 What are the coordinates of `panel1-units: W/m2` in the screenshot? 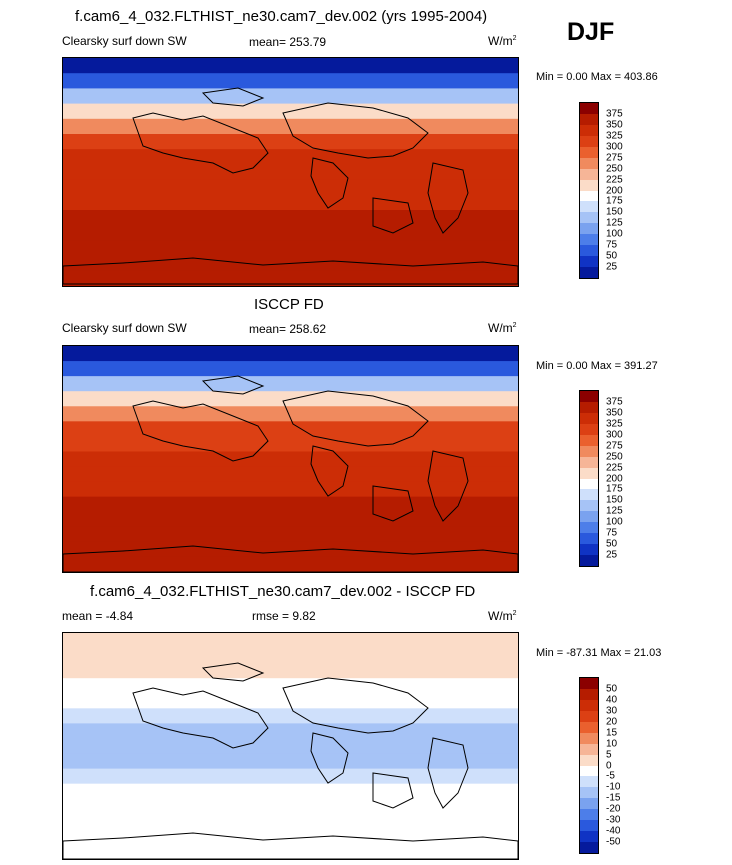 It's located at (502, 41).